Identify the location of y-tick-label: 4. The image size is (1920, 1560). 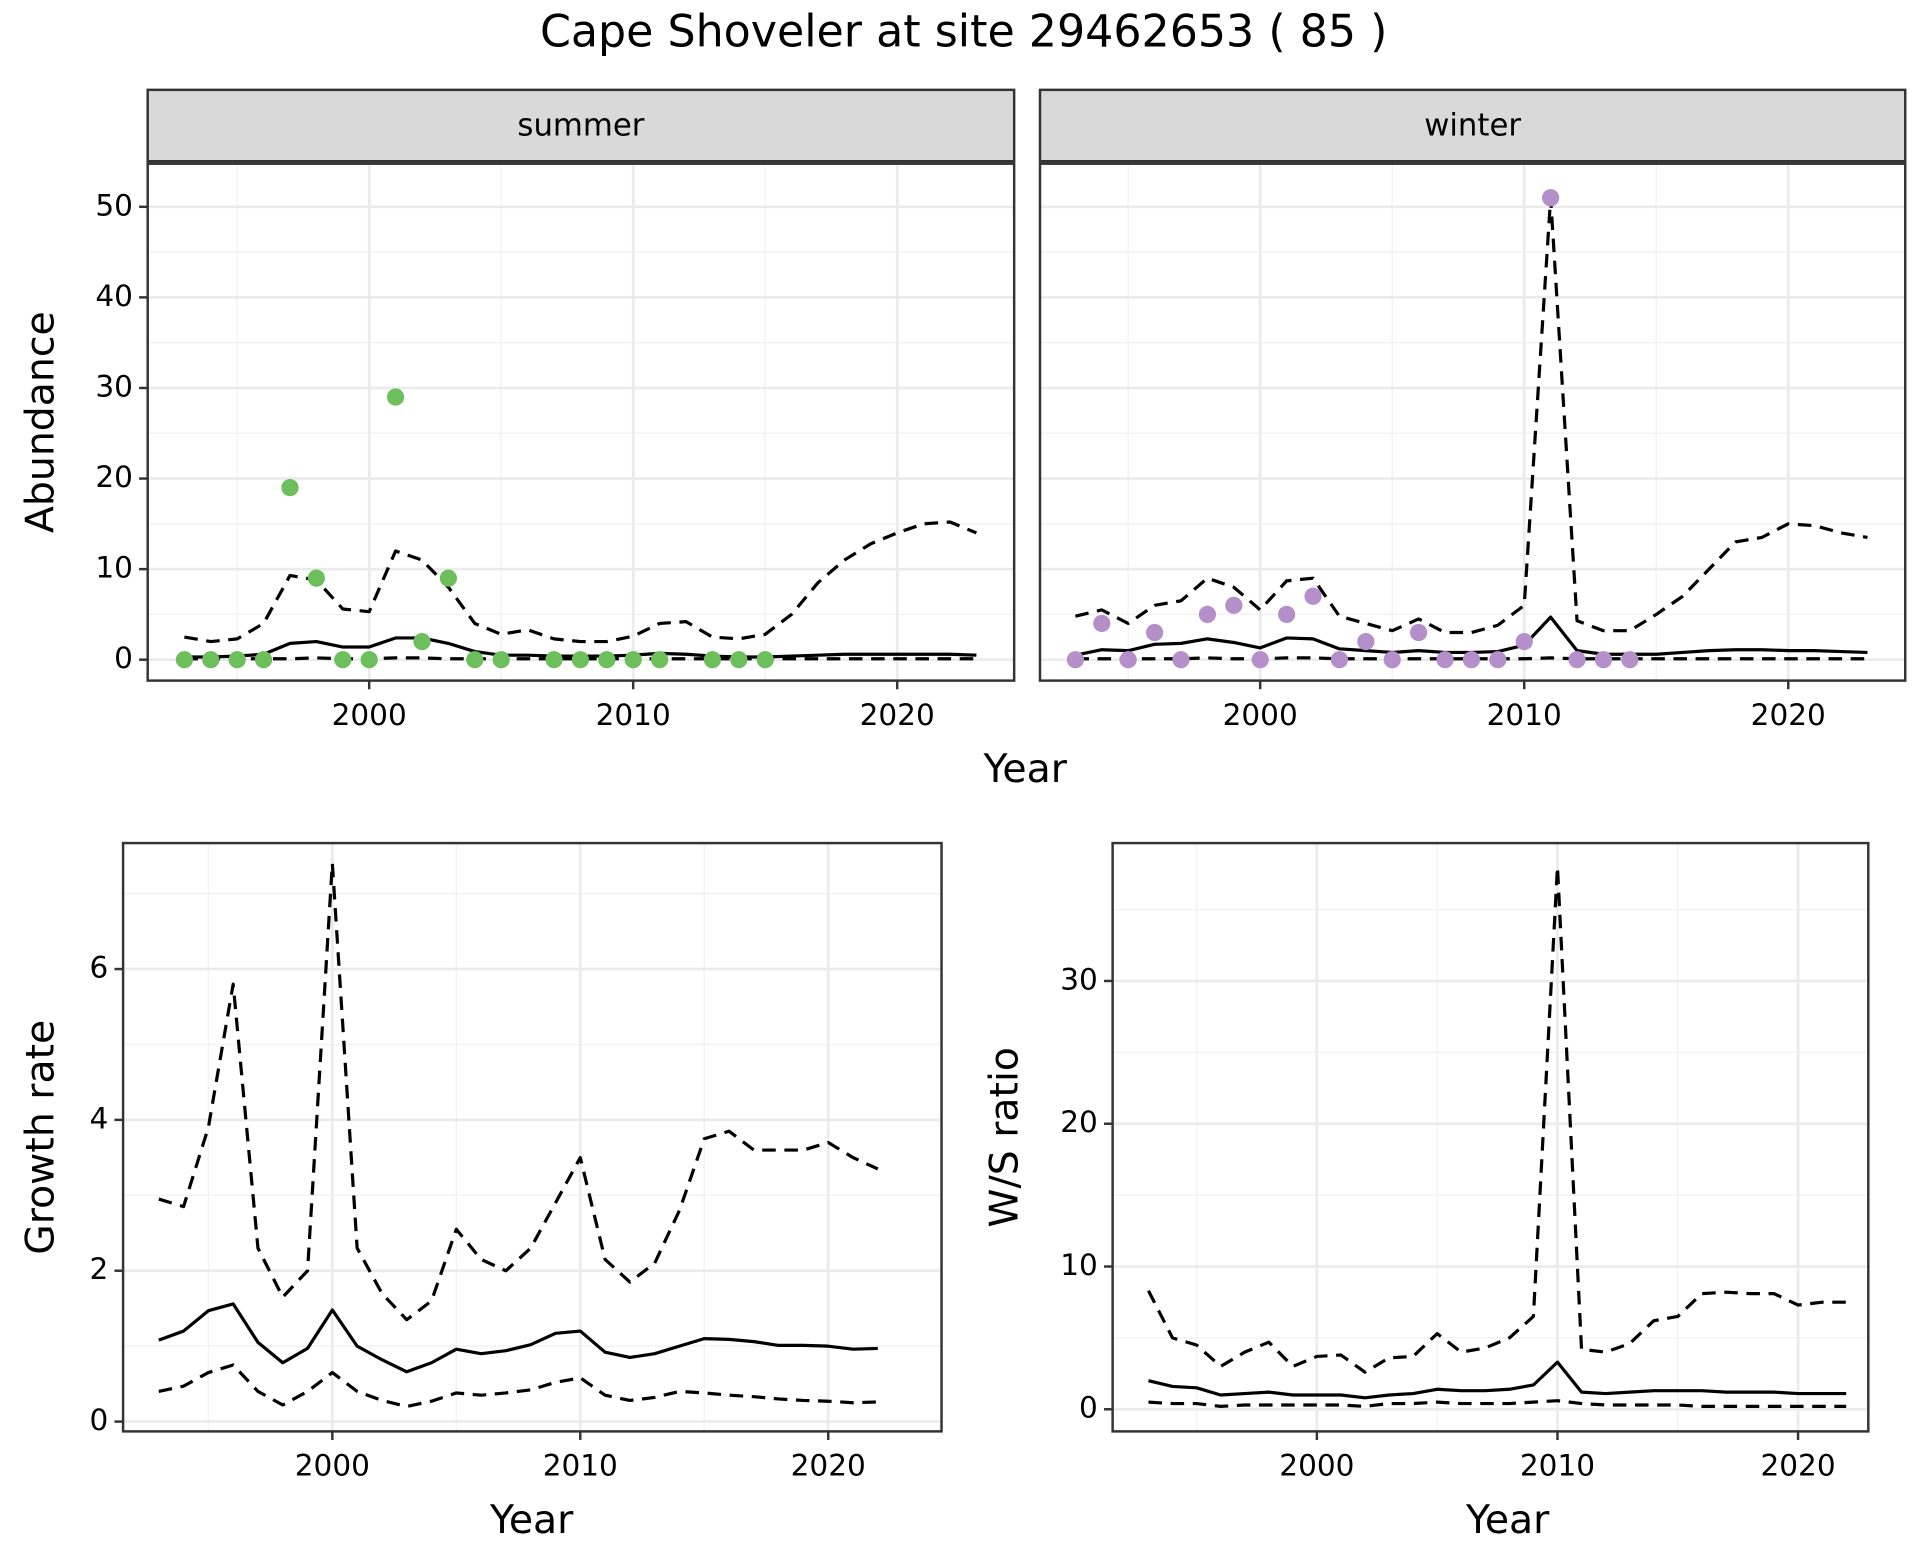
(99, 1118).